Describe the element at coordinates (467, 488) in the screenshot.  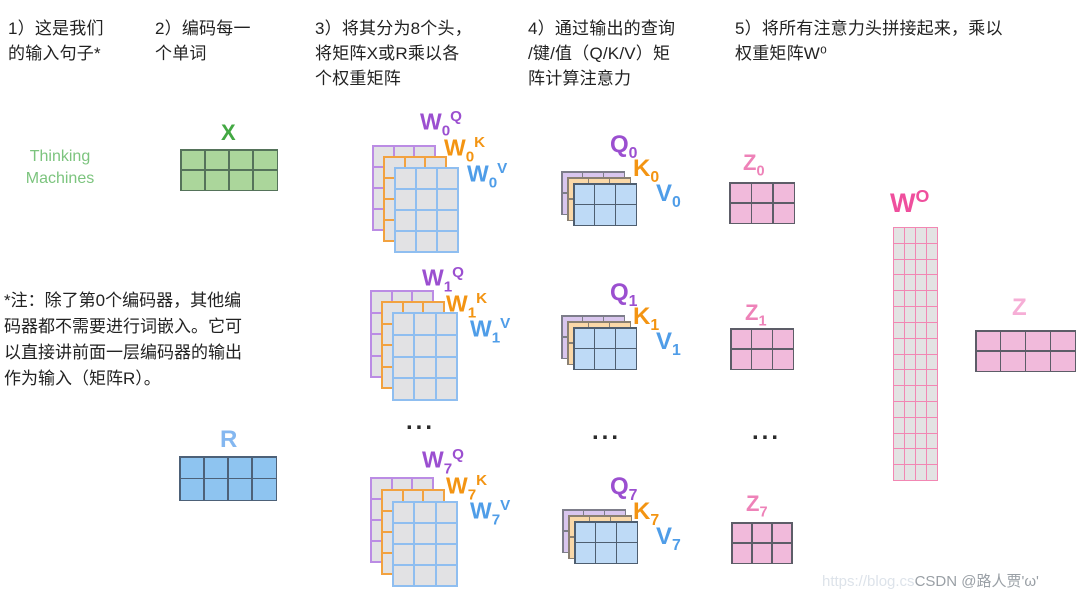
I see `w7k-label: W7K` at that location.